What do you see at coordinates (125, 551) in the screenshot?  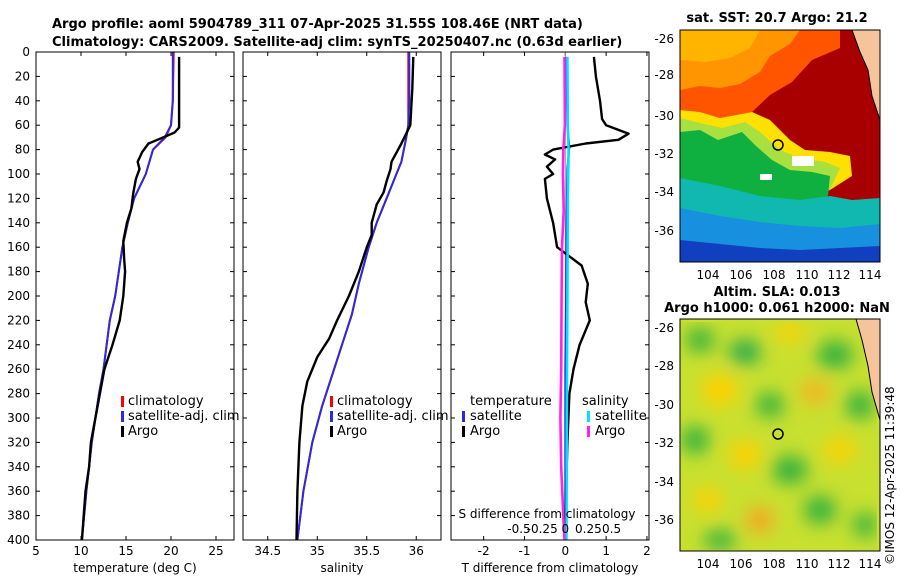 I see `x-tick-label: 15` at bounding box center [125, 551].